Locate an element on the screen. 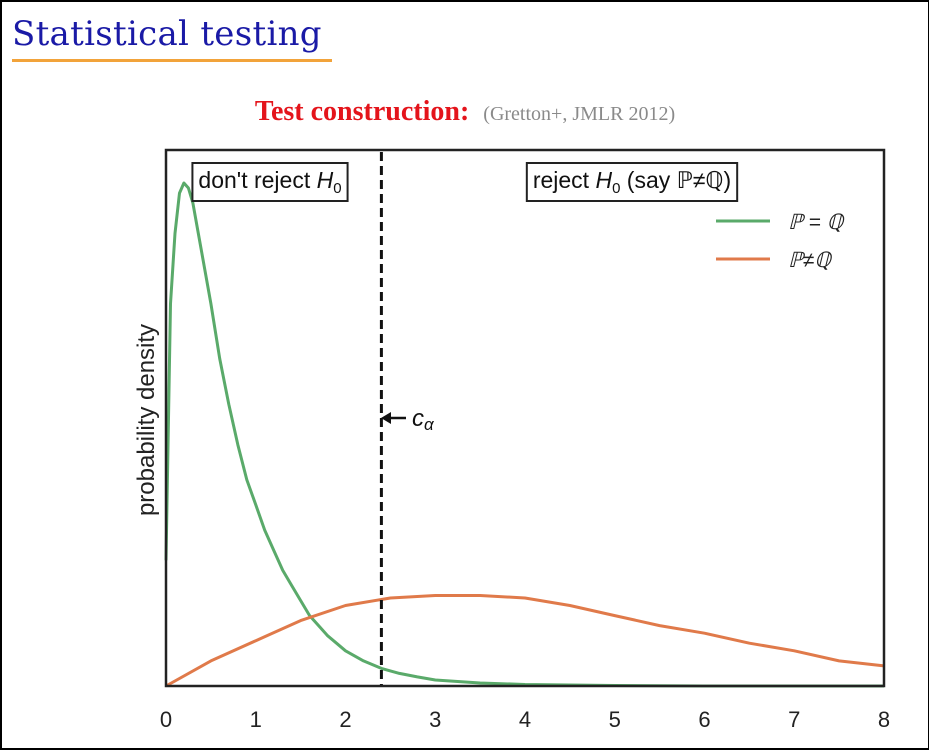 This screenshot has height=750, width=930. region-label-left-box is located at coordinates (270, 182).